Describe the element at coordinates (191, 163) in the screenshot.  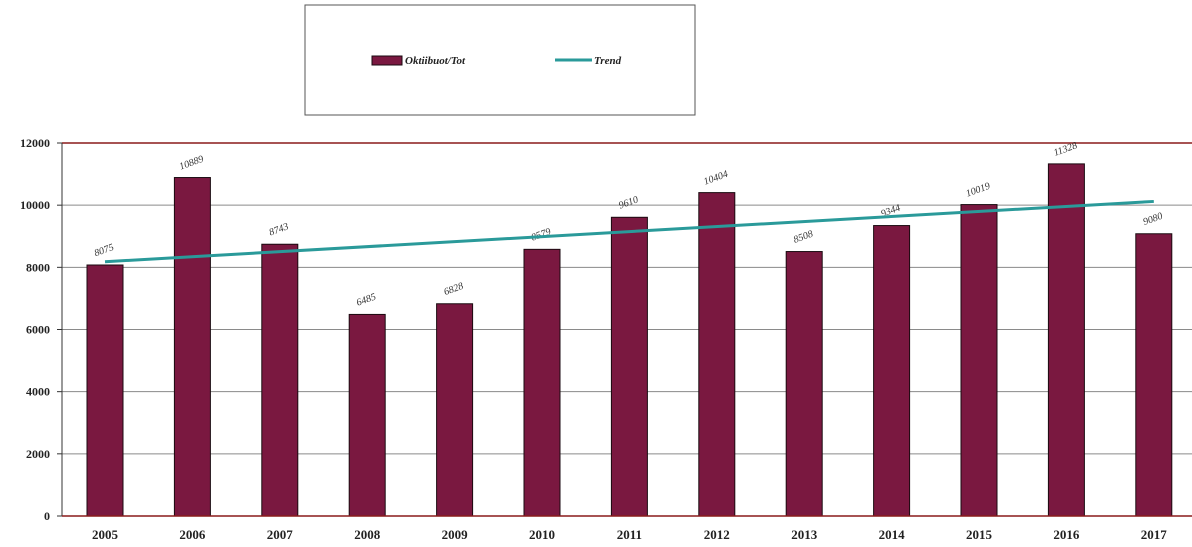
I see `data-label: 10889` at that location.